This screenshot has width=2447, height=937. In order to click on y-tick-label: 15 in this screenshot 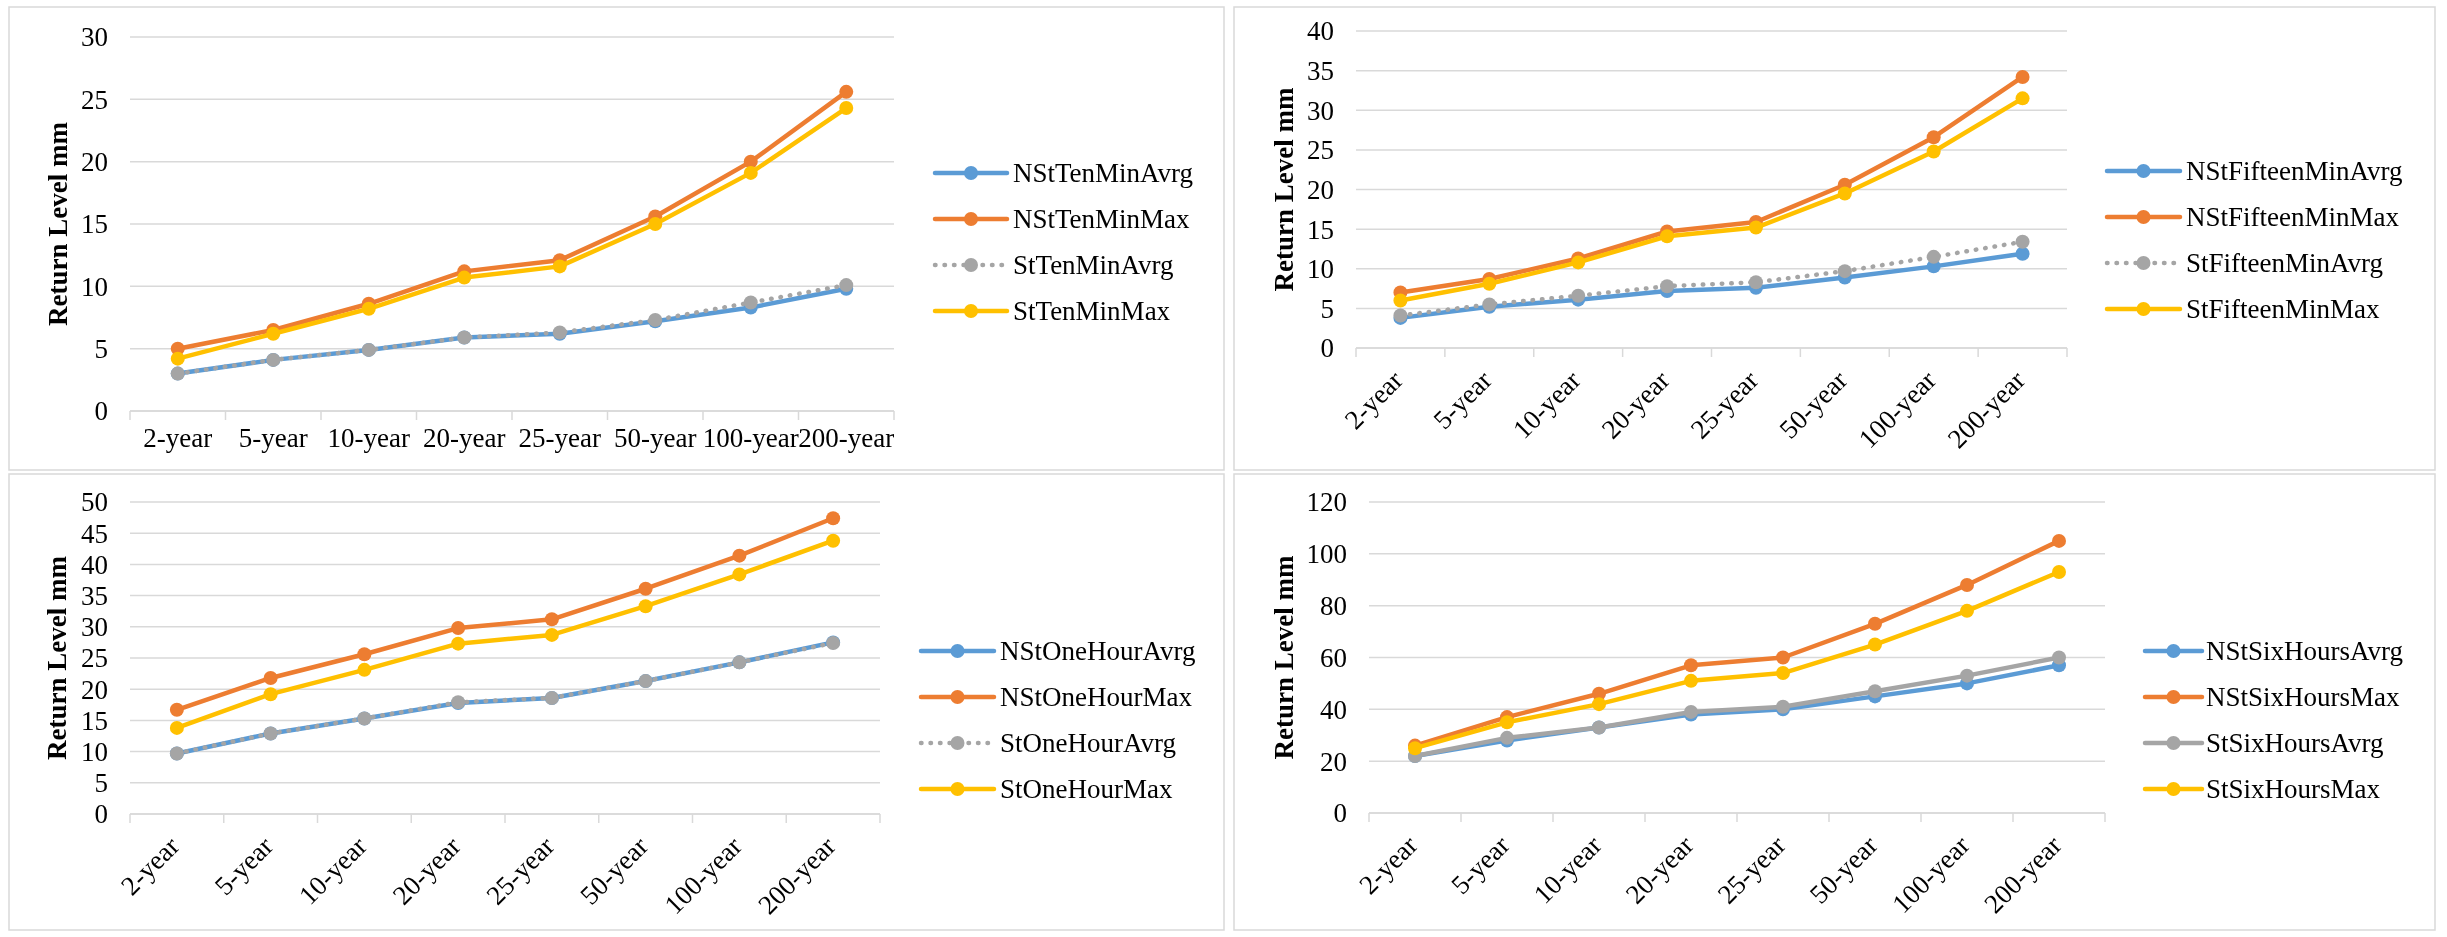, I will do `click(1320, 229)`.